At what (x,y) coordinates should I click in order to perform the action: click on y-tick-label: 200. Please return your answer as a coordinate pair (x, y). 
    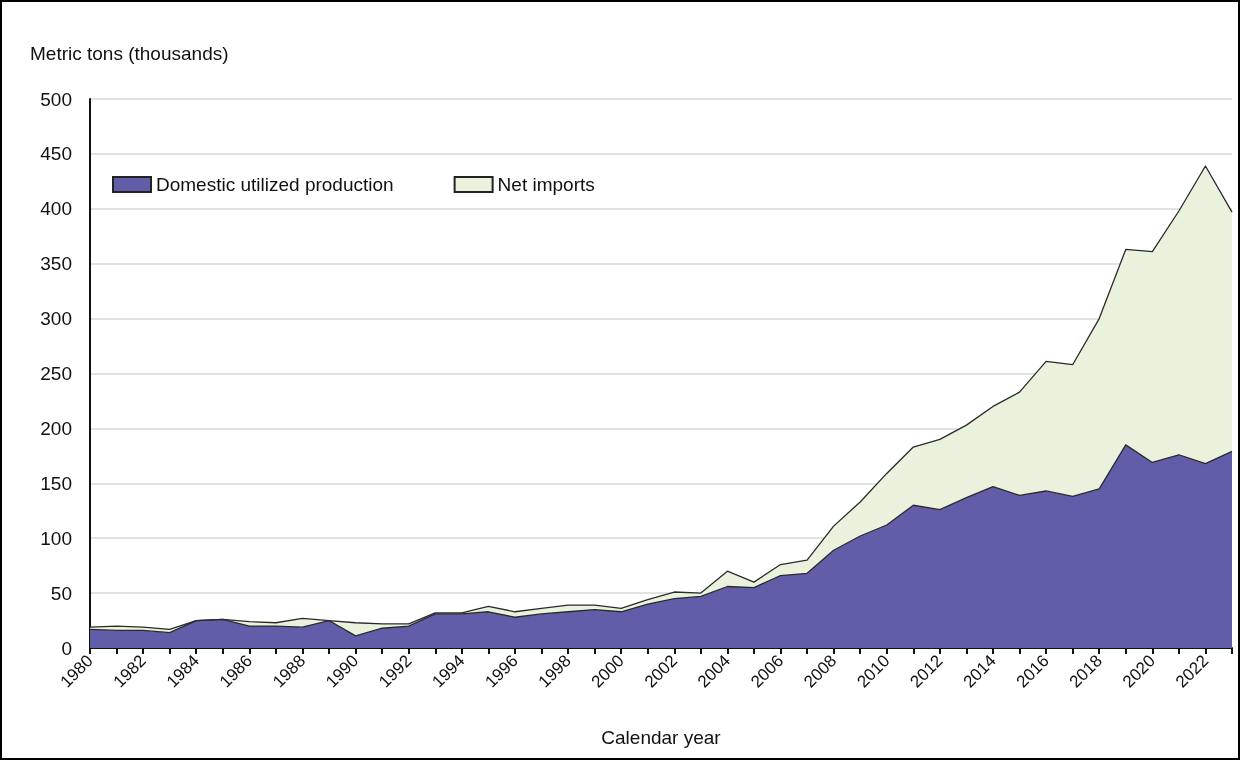
    Looking at the image, I should click on (56, 428).